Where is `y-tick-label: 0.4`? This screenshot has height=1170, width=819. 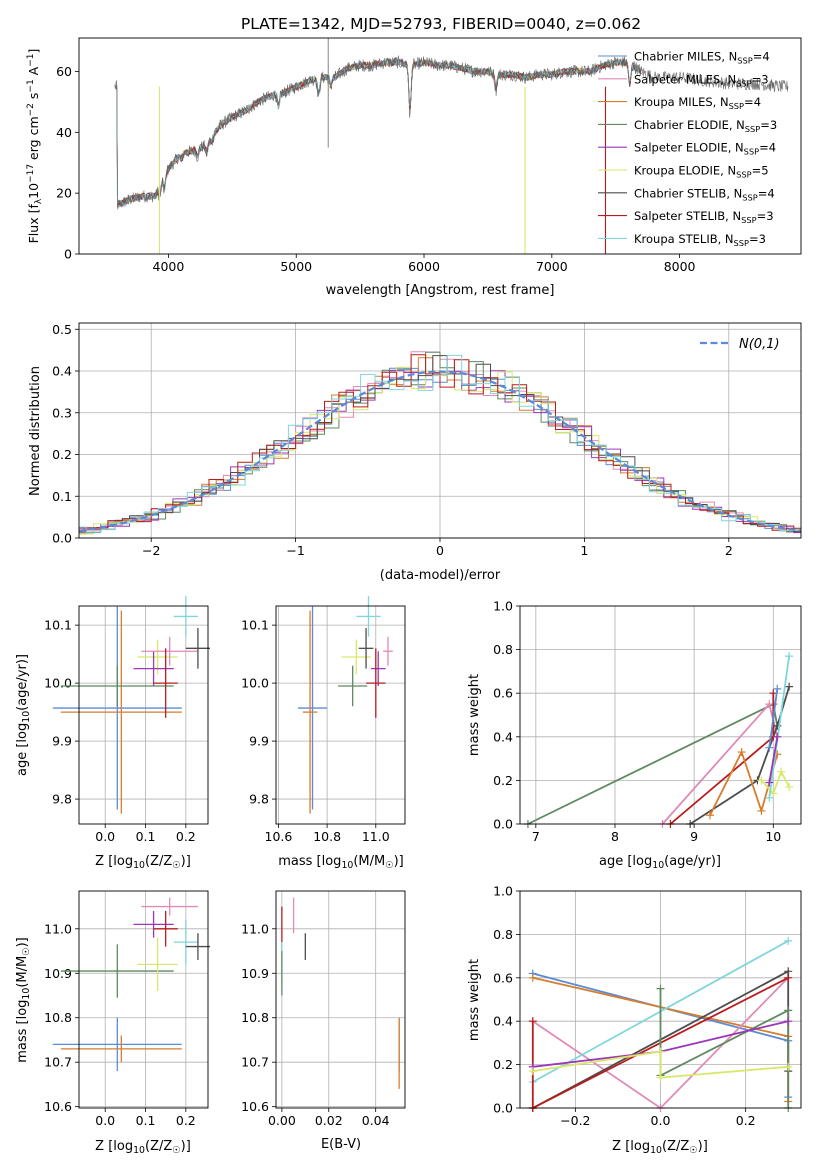 y-tick-label: 0.4 is located at coordinates (503, 1021).